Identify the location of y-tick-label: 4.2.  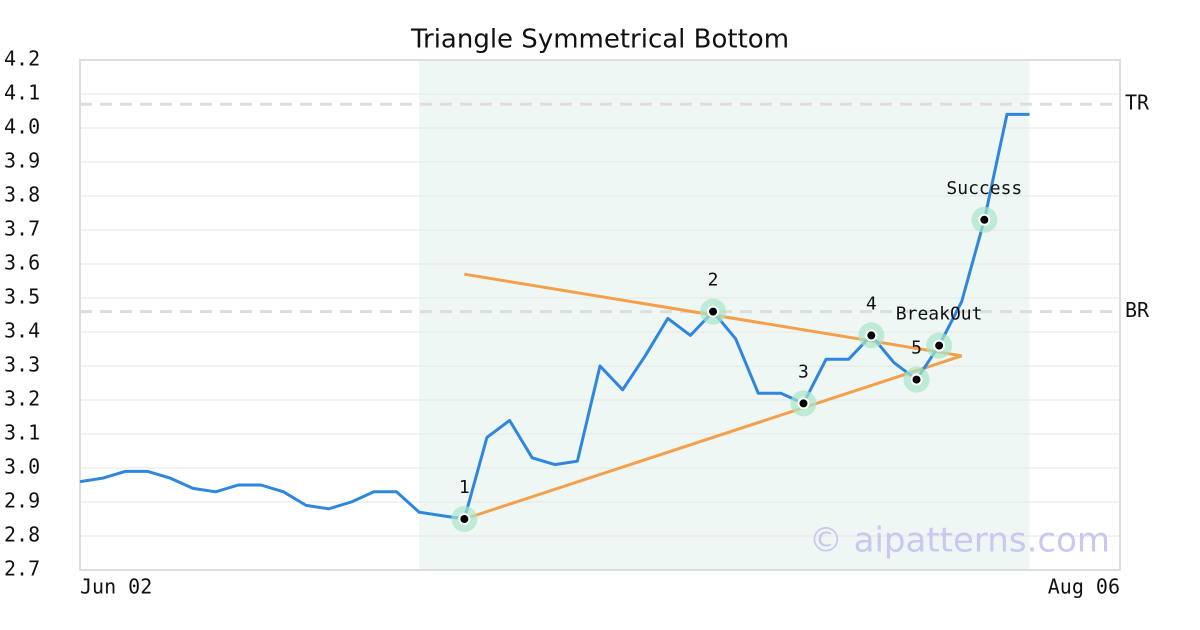
(22, 59).